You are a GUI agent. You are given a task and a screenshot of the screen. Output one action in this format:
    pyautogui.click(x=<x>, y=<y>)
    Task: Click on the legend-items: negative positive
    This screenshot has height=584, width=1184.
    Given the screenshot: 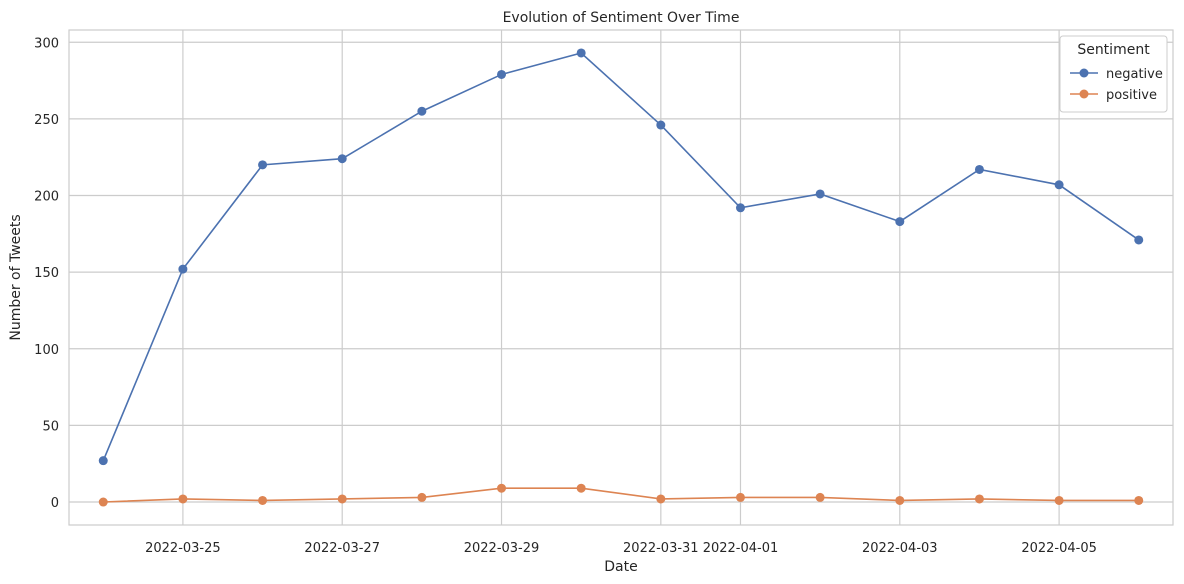 What is the action you would take?
    pyautogui.click(x=1116, y=85)
    